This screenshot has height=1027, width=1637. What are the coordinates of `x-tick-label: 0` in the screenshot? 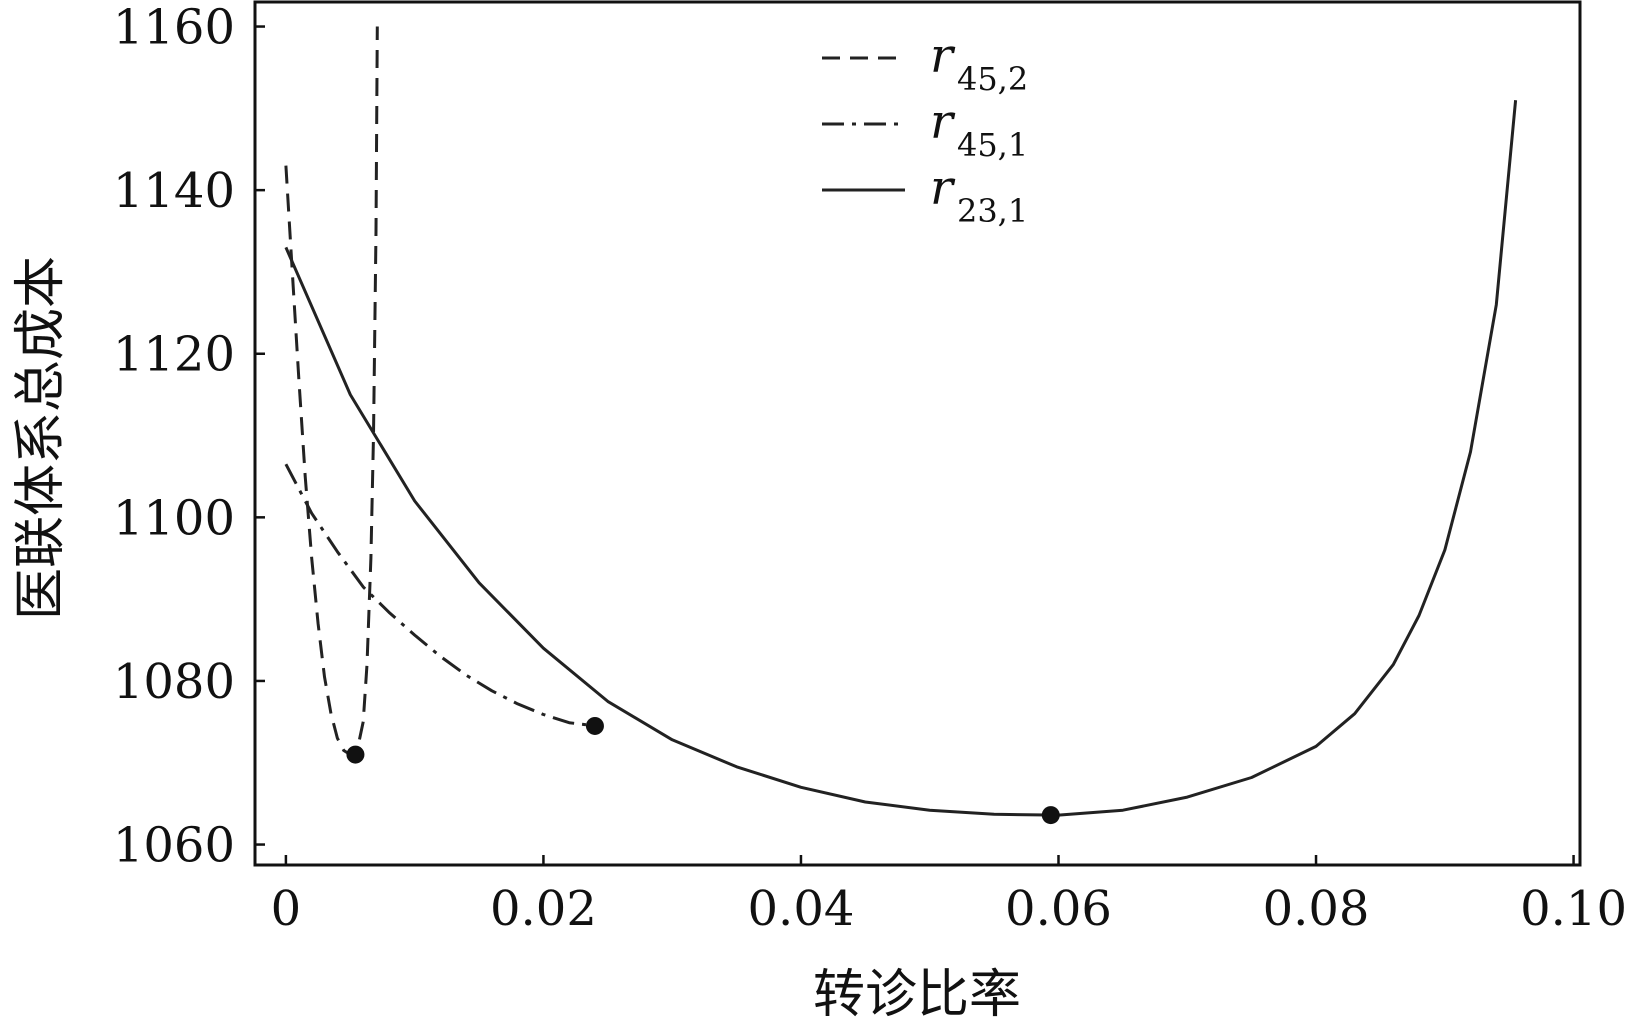 It's located at (286, 909).